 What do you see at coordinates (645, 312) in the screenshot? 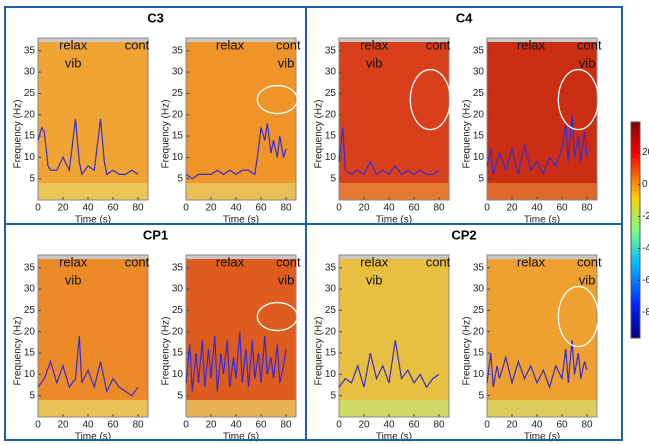
I see `colorbar-tick-label: -80` at bounding box center [645, 312].